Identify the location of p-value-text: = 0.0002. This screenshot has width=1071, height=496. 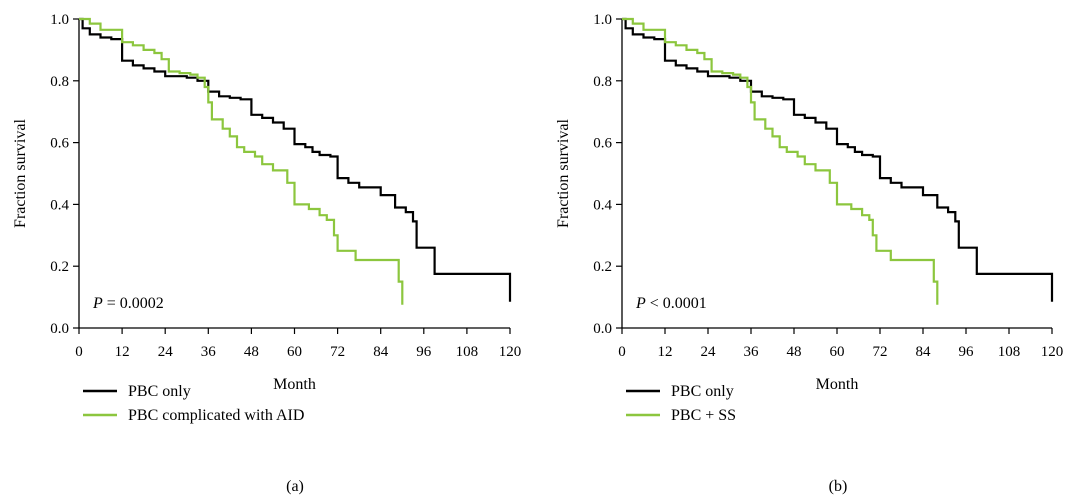
(133, 303).